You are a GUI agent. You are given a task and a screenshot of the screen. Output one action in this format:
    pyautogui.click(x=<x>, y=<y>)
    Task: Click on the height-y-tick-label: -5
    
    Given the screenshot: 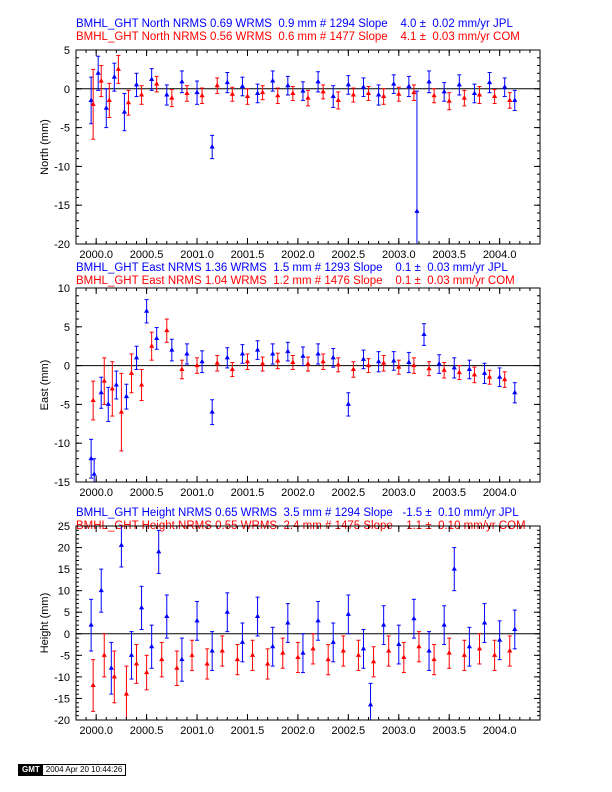 What is the action you would take?
    pyautogui.click(x=65, y=656)
    